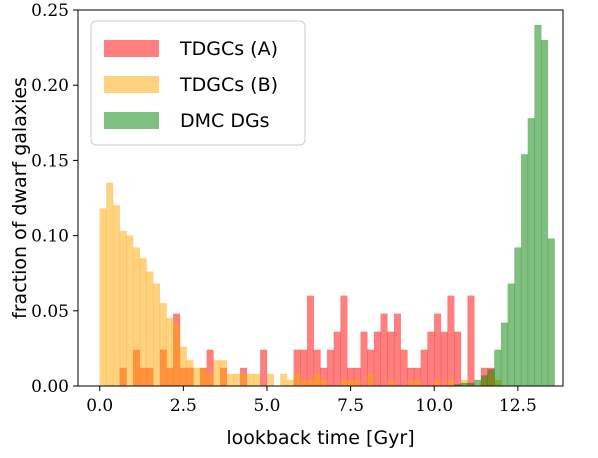  I want to click on y-axis: 0.00 0.05 0.10 0.15 0.20 0.25, so click(54, 199).